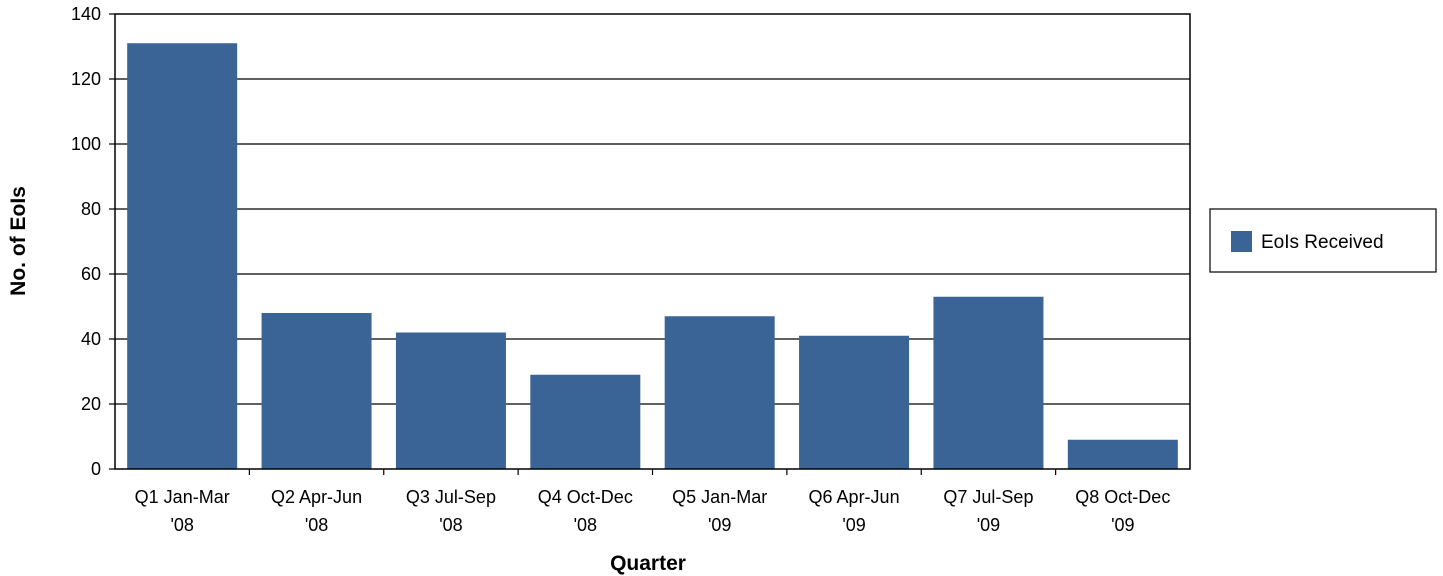 The width and height of the screenshot is (1443, 576). I want to click on y-tick-label: 100, so click(86, 144).